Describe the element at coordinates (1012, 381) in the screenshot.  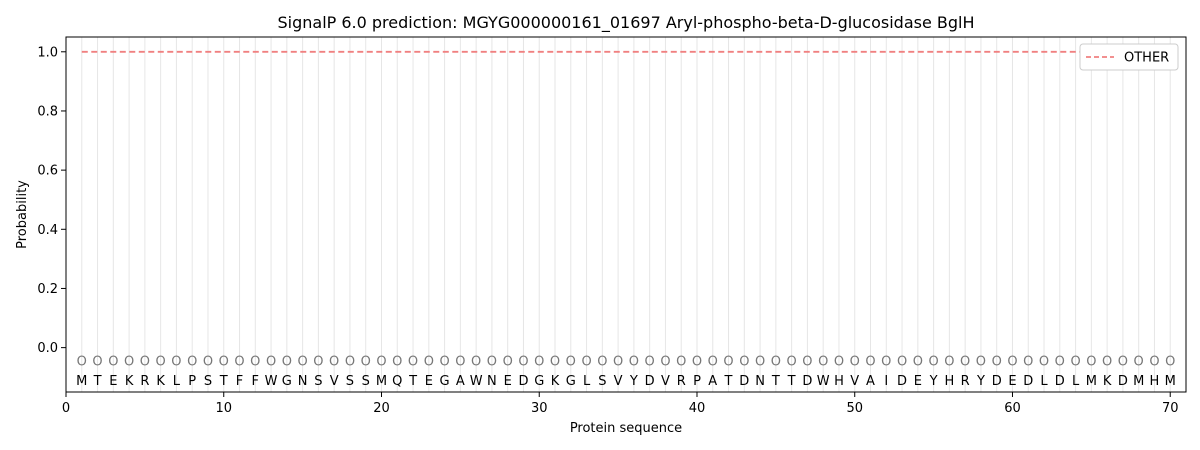
I see `residue-label-60: E` at that location.